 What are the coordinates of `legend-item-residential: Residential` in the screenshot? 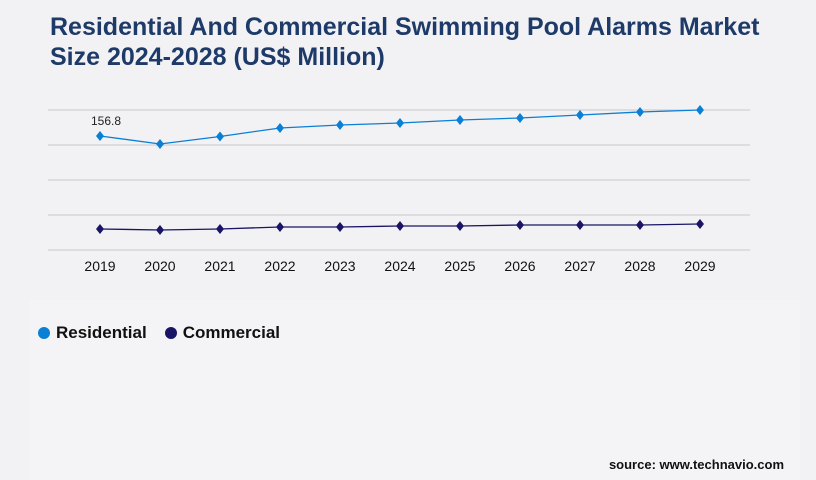 It's located at (92, 333).